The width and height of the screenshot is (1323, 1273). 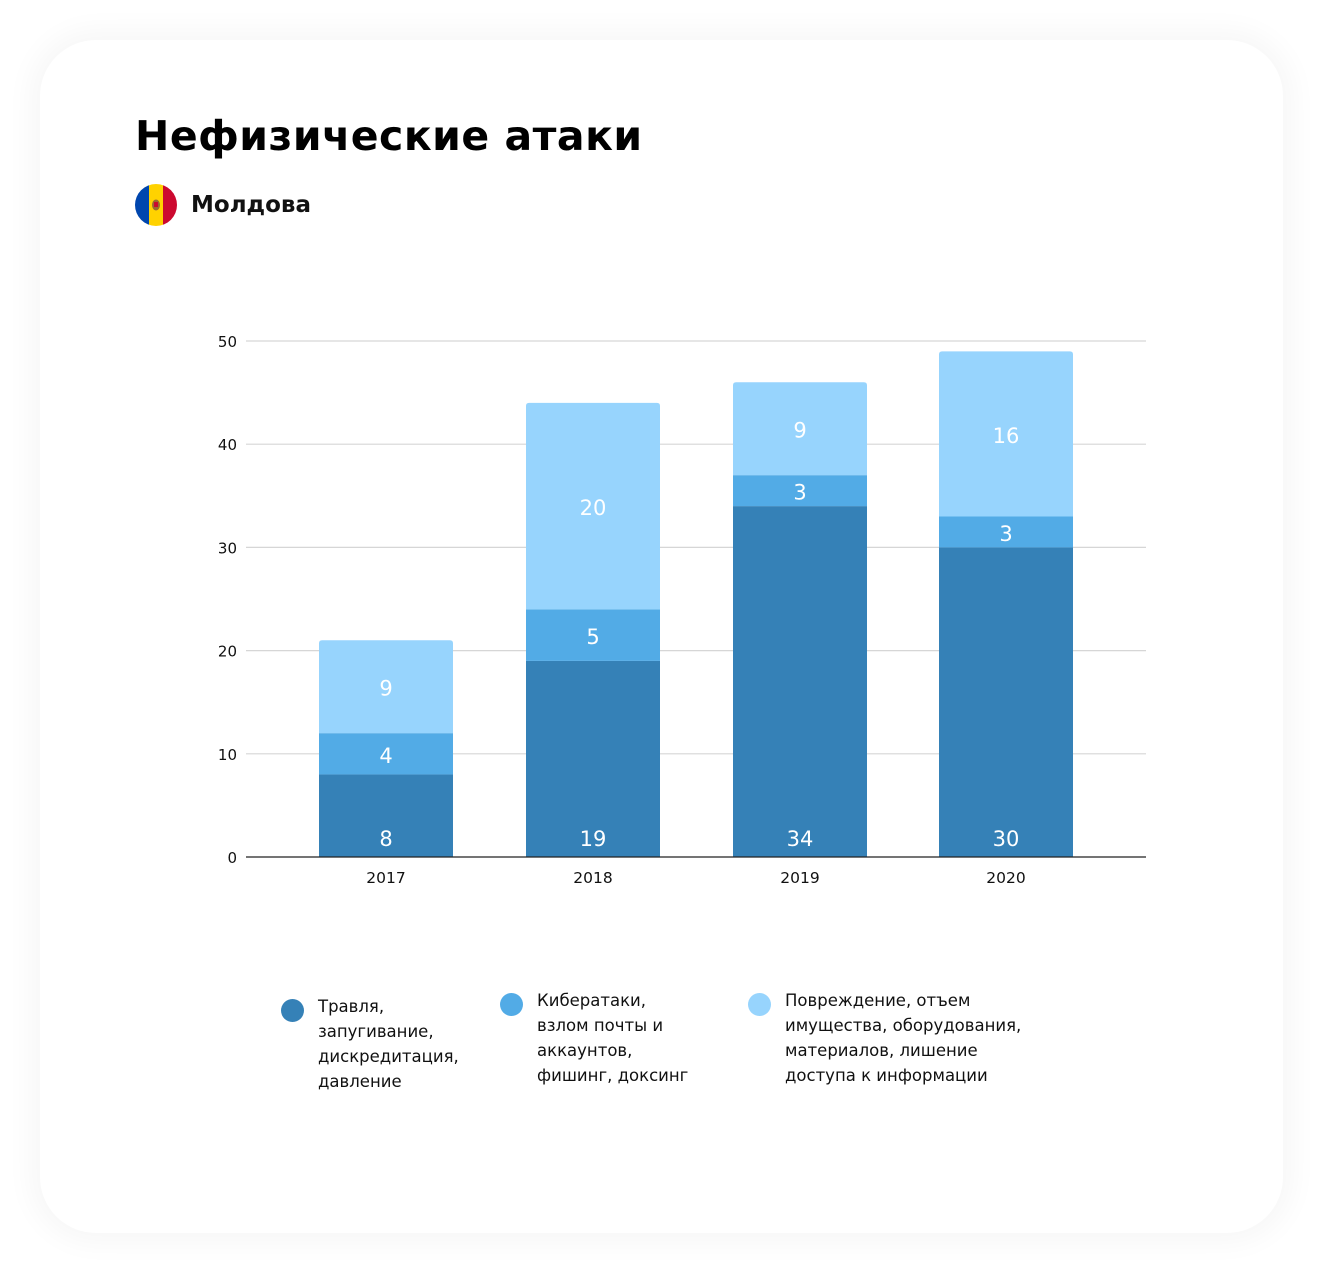 I want to click on bar-value-label: 30, so click(x=1006, y=839).